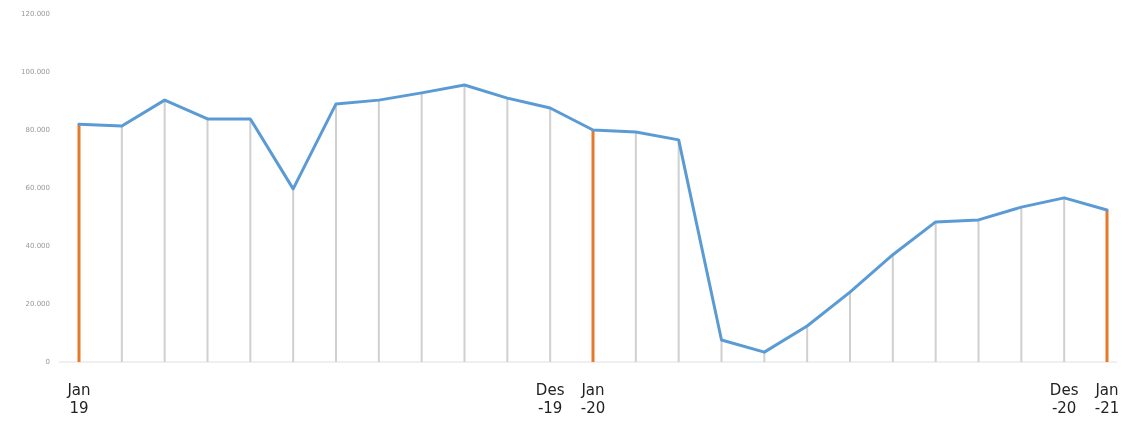  What do you see at coordinates (550, 399) in the screenshot?
I see `x-tick-label: Des -19` at bounding box center [550, 399].